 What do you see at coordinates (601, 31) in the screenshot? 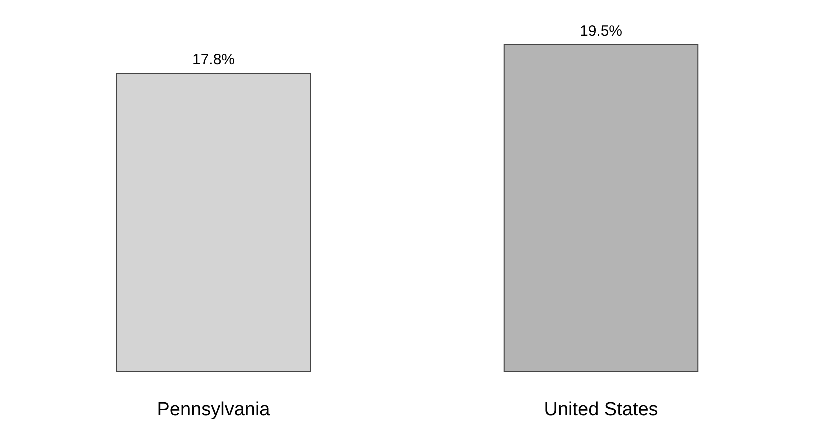
I see `data-label: 19.5%` at bounding box center [601, 31].